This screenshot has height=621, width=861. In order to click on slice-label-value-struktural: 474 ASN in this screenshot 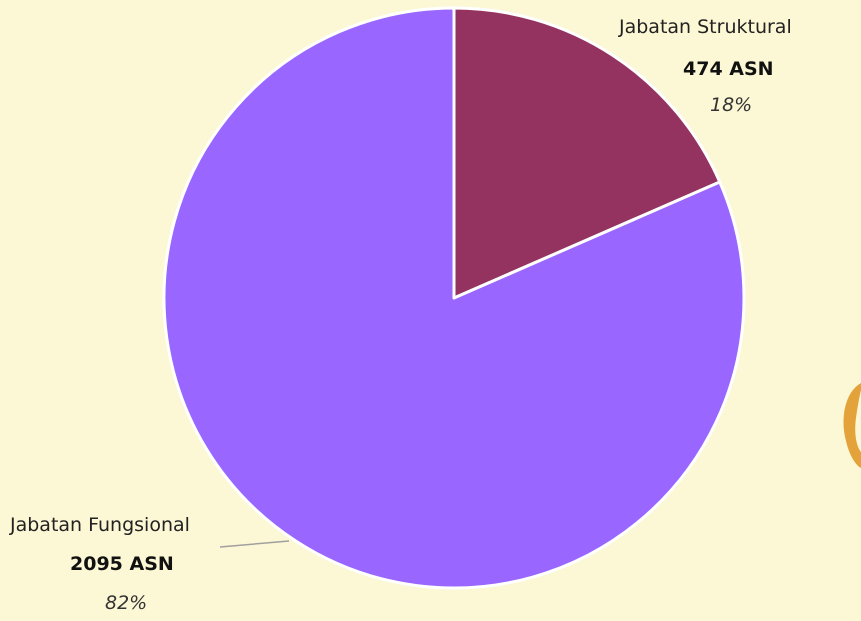, I will do `click(728, 69)`.